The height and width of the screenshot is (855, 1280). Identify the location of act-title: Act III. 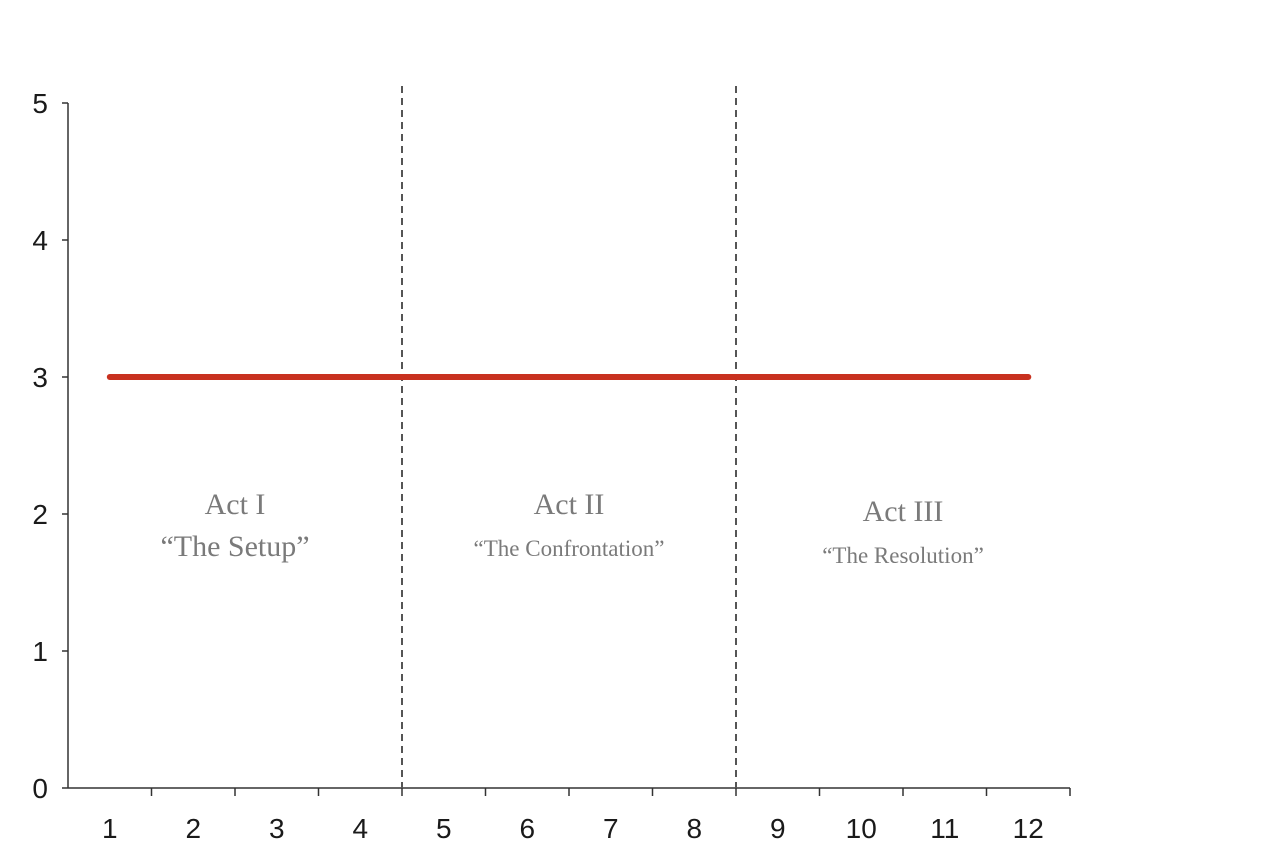
(903, 511).